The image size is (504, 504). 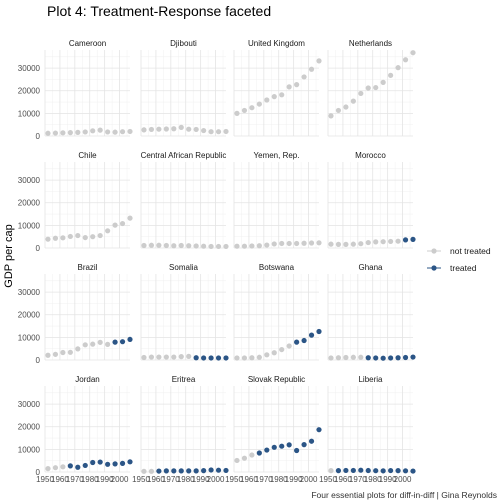 What do you see at coordinates (201, 479) in the screenshot?
I see `x-tick-label: 1990` at bounding box center [201, 479].